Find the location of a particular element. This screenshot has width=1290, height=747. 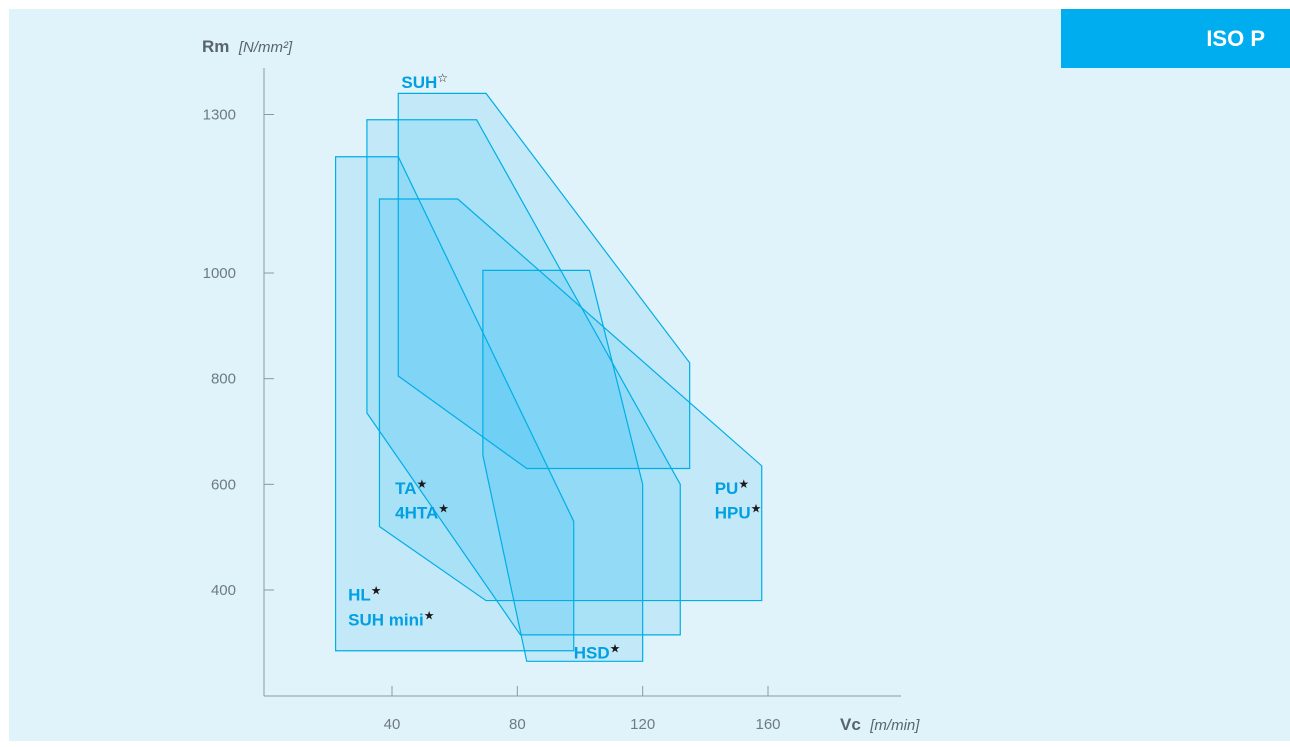

region-label-text: SUH mini is located at coordinates (386, 619).